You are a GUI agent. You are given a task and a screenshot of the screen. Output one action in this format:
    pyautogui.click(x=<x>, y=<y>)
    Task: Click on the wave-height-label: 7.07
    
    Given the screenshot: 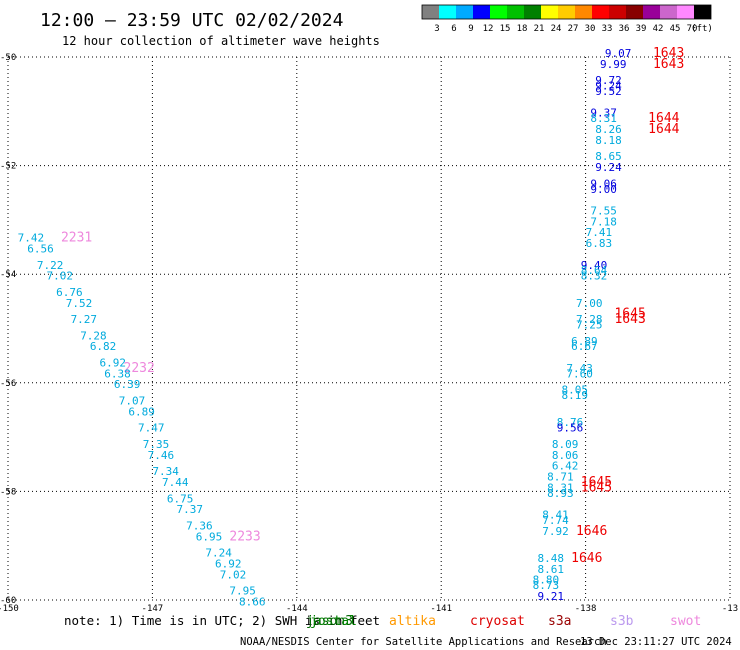 What is the action you would take?
    pyautogui.click(x=132, y=401)
    